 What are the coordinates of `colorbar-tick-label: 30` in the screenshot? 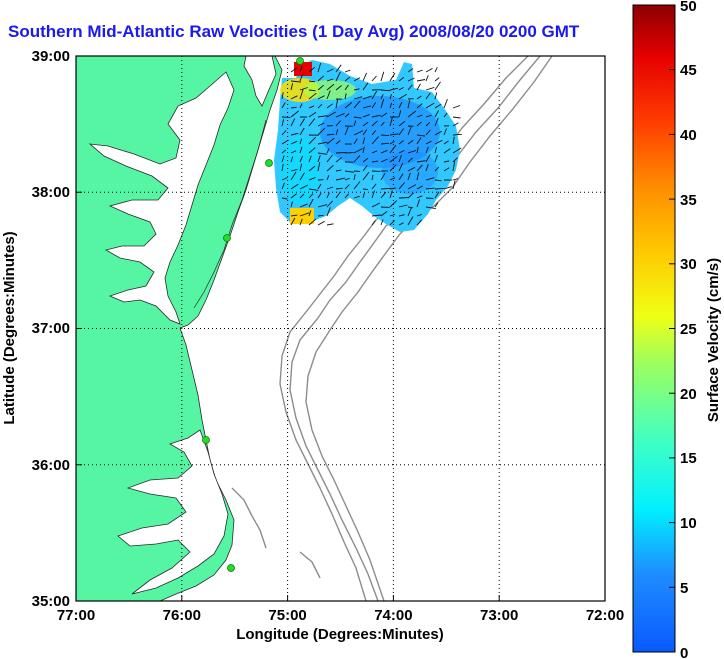 It's located at (688, 264).